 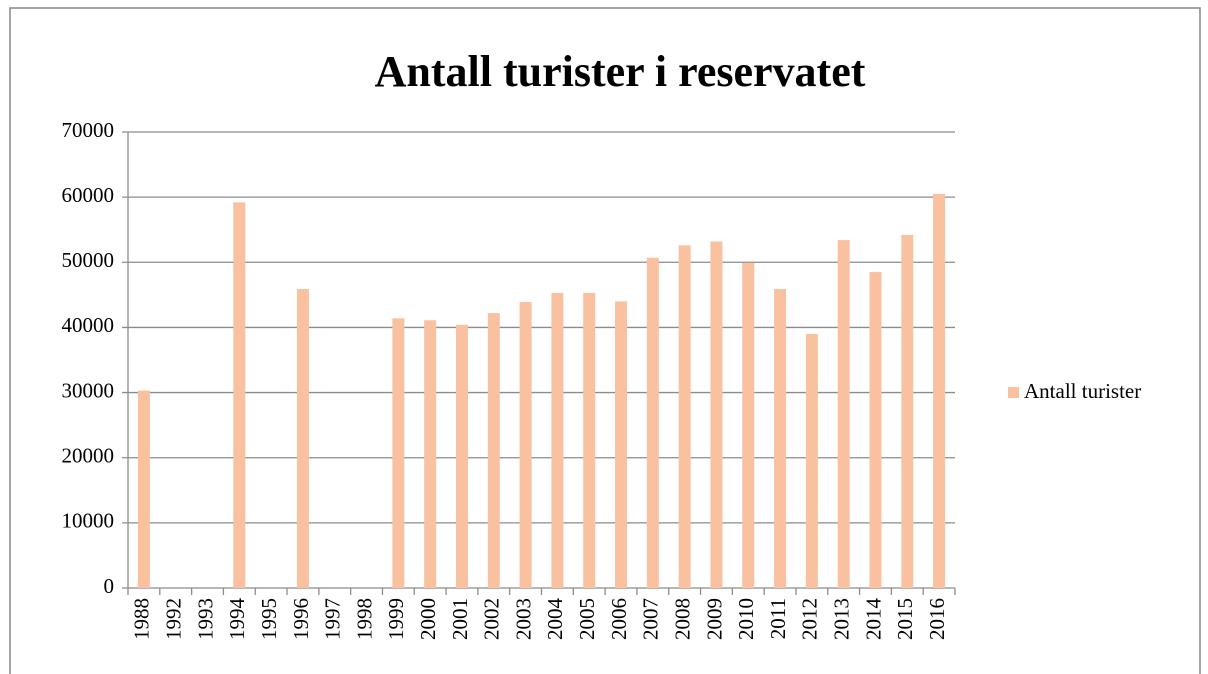 What do you see at coordinates (1082, 391) in the screenshot?
I see `legend-label: Antall turister` at bounding box center [1082, 391].